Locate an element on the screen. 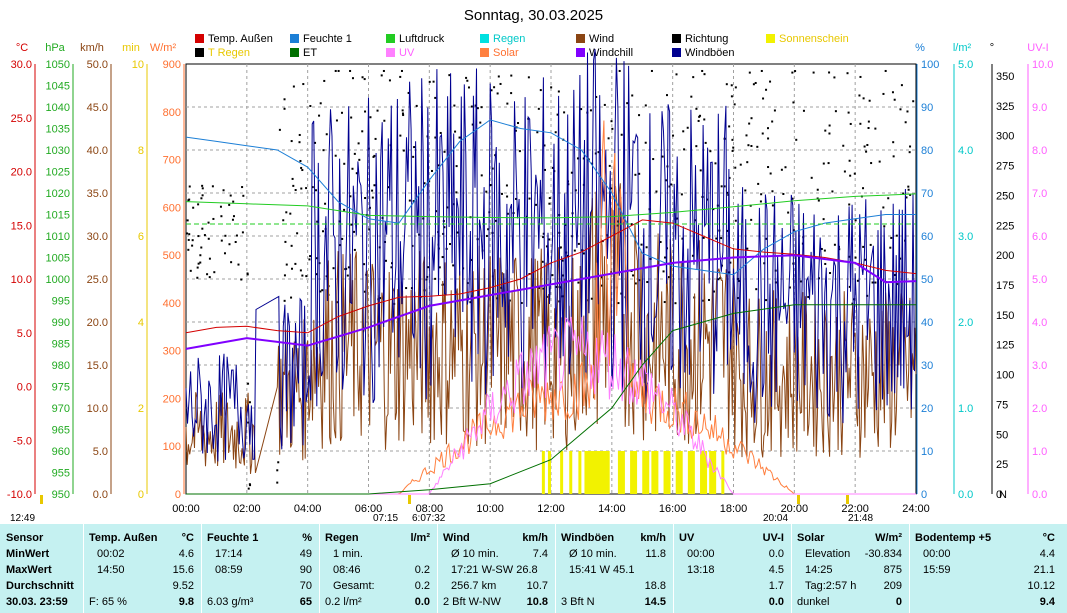  axis-tick-label: N is located at coordinates (1003, 495).